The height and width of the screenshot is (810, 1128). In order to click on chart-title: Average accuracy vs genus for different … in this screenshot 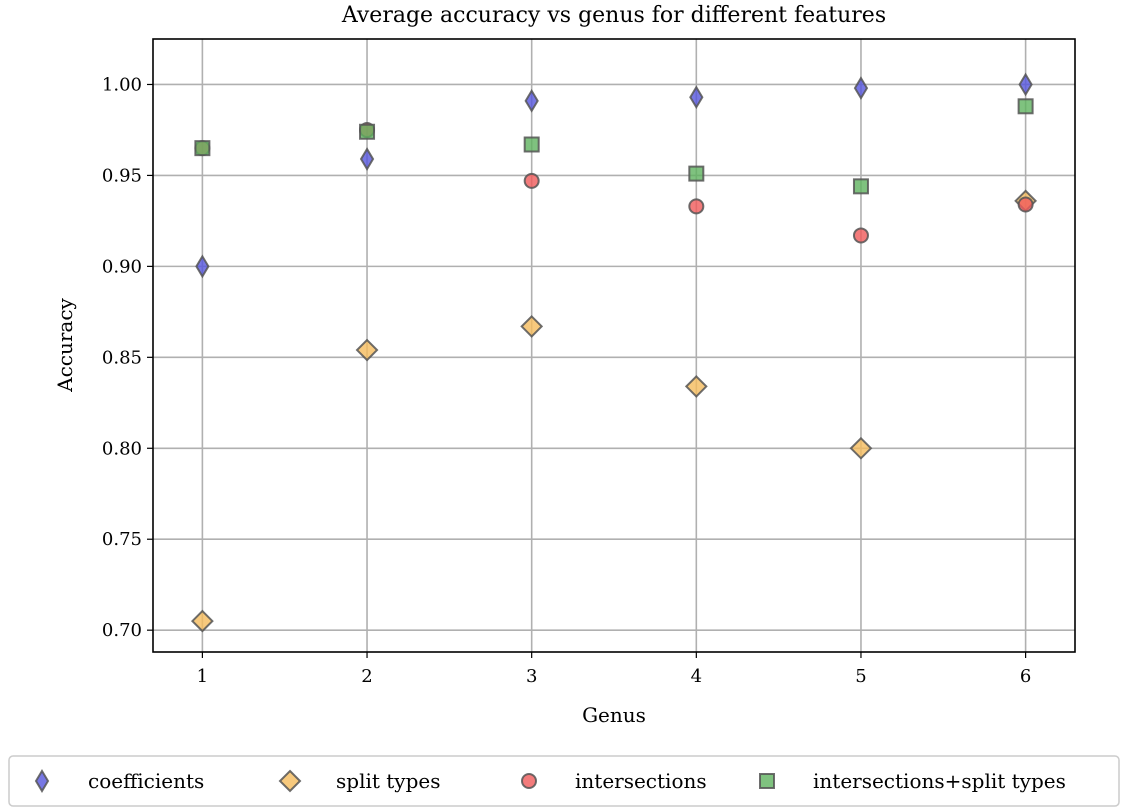, I will do `click(613, 15)`.